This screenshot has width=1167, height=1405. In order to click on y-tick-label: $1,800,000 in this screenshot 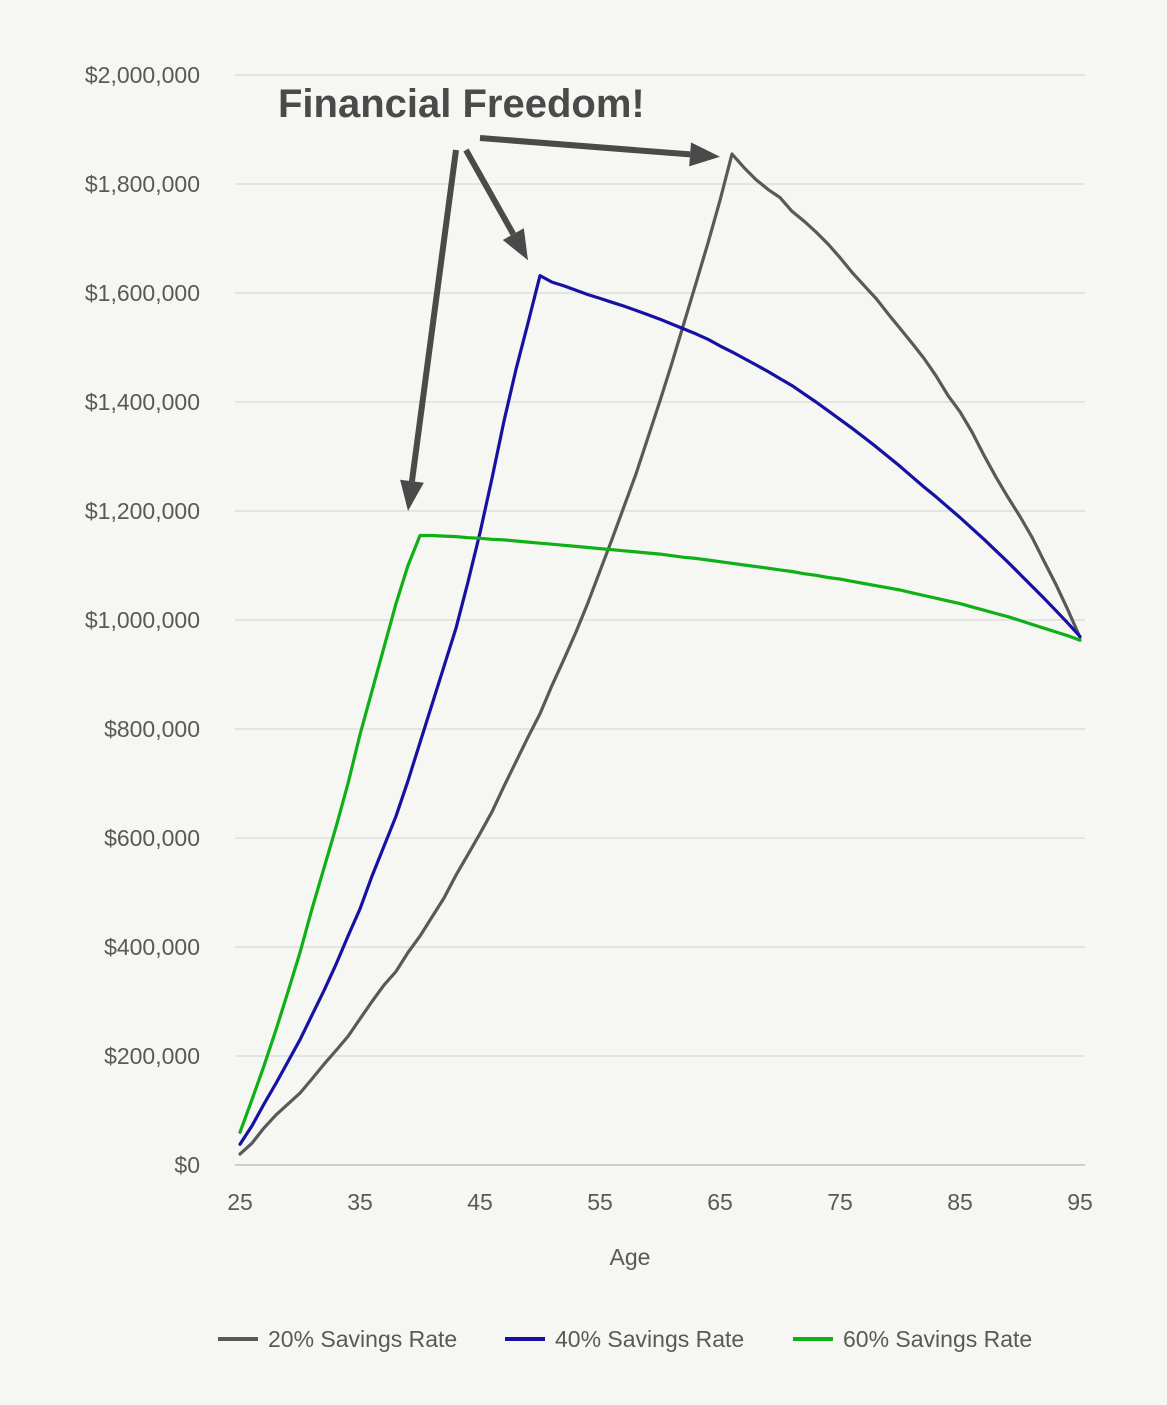, I will do `click(142, 184)`.